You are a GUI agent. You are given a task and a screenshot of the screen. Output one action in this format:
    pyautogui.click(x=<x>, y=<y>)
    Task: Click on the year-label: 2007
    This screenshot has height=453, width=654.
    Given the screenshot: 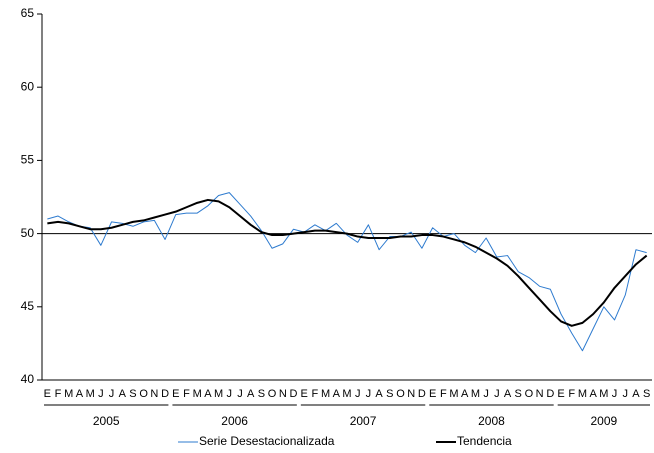 What is the action you would take?
    pyautogui.click(x=363, y=421)
    